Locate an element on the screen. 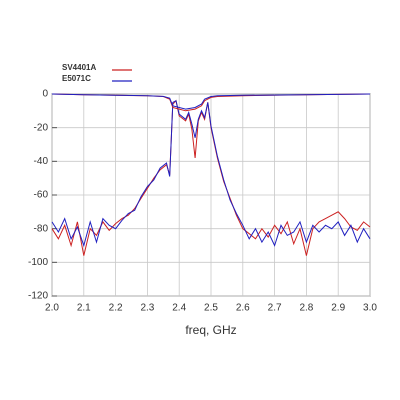 Image resolution: width=400 pixels, height=400 pixels. x-tick-label: 2.2 is located at coordinates (116, 308).